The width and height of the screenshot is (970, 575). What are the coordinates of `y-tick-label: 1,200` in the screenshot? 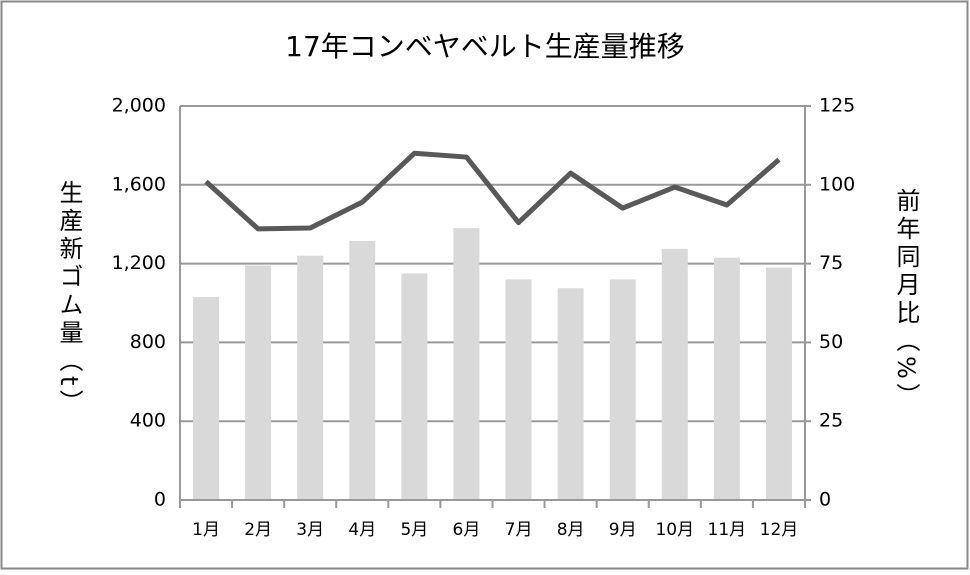 It's located at (139, 263).